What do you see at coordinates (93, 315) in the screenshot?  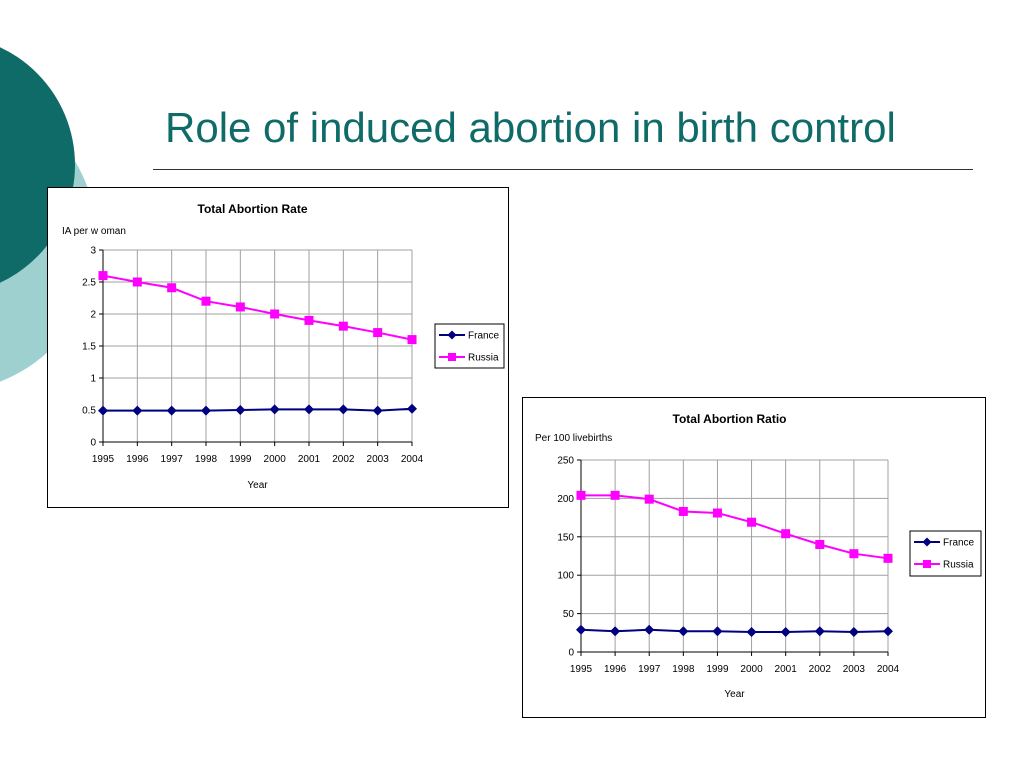 I see `y-tick-label: 2` at bounding box center [93, 315].